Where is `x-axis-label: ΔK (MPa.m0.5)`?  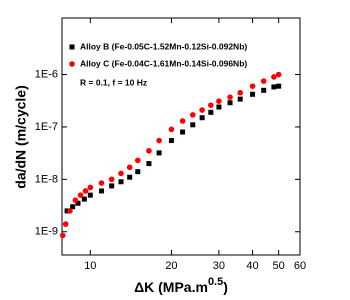
x-axis-label: ΔK (MPa.m0.5) is located at coordinates (181, 285).